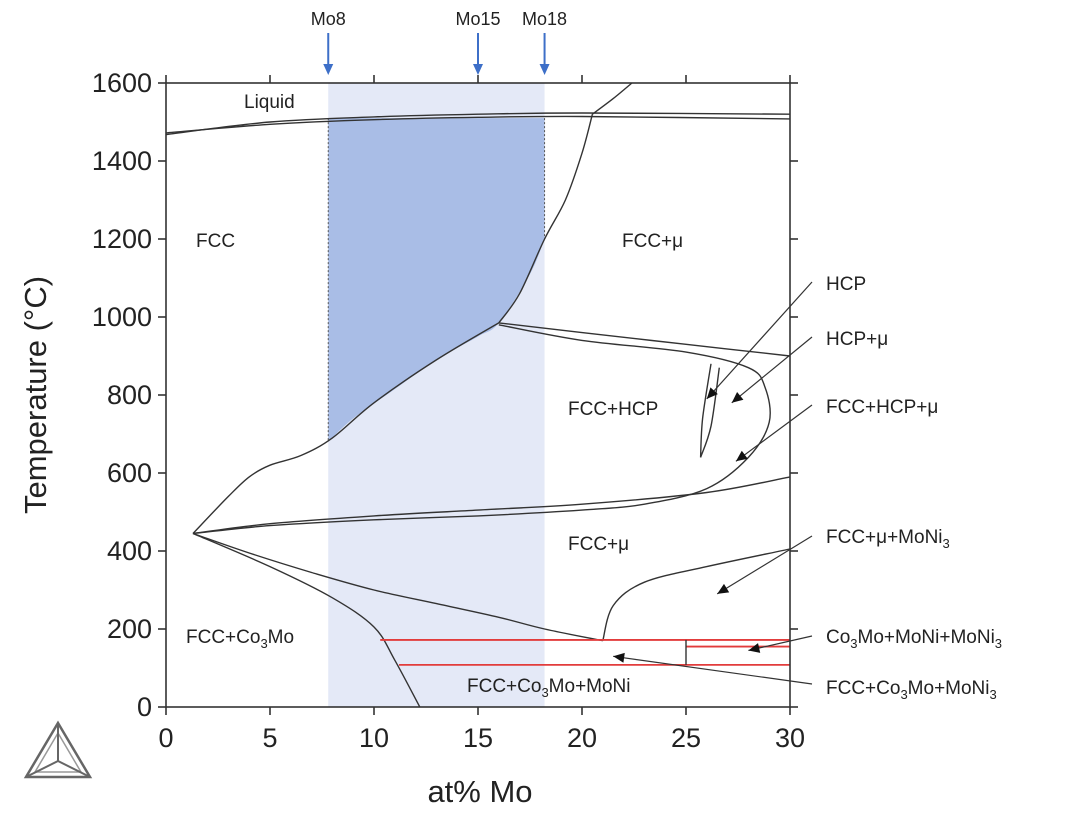  What do you see at coordinates (223, 637) in the screenshot?
I see `fcc-co3mo-main: FCC+Co` at bounding box center [223, 637].